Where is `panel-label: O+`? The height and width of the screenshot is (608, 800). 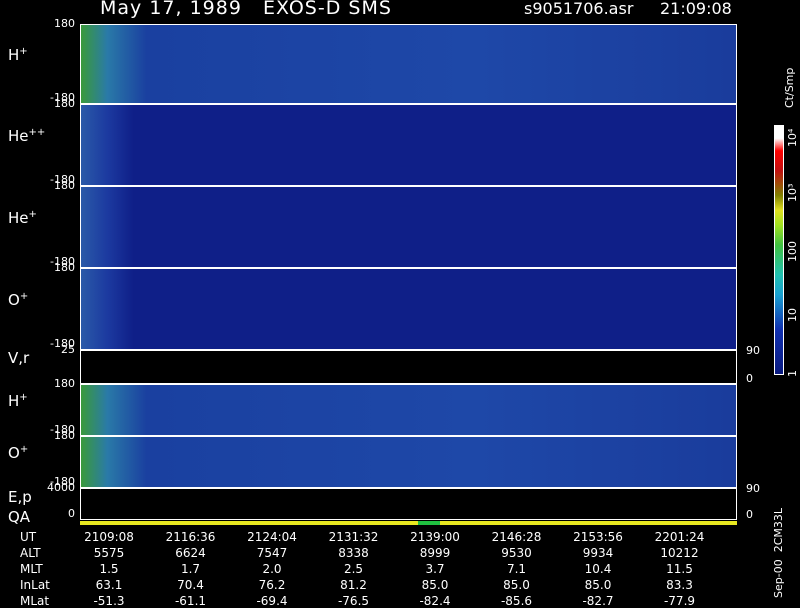
panel-label: O+ is located at coordinates (18, 453).